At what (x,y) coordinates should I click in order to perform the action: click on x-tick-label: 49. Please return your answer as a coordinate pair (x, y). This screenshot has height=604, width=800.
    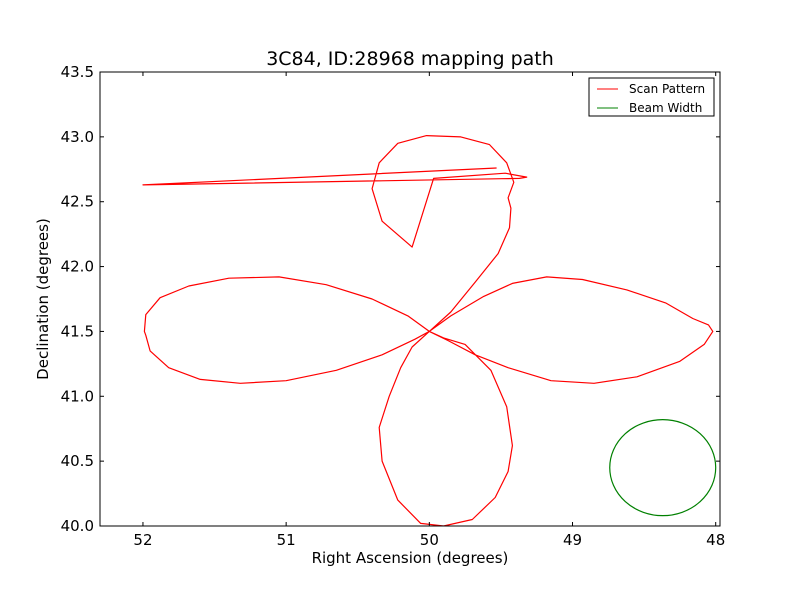
    Looking at the image, I should click on (572, 540).